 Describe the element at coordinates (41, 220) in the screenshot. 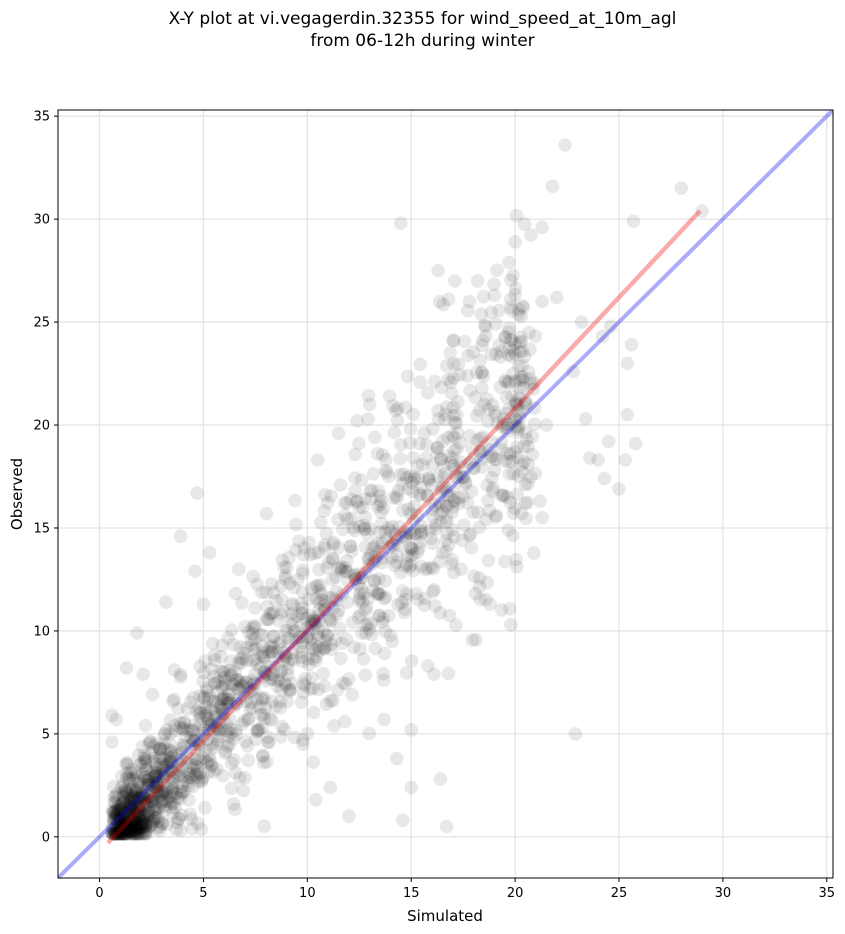

I see `y-tick-label: 30` at that location.